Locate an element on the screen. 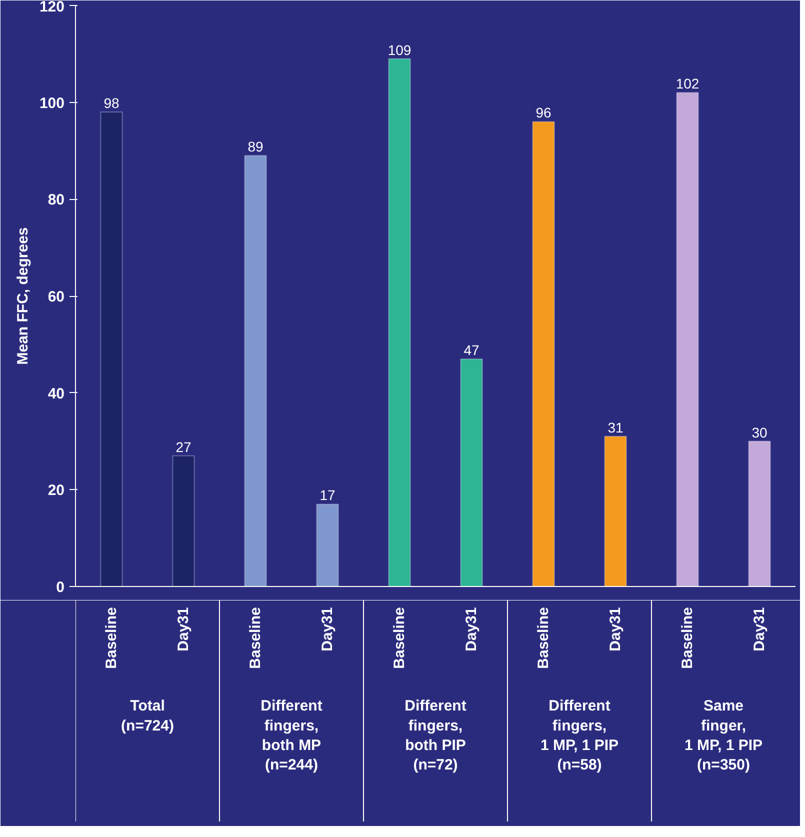  data-label: 30 is located at coordinates (760, 432).